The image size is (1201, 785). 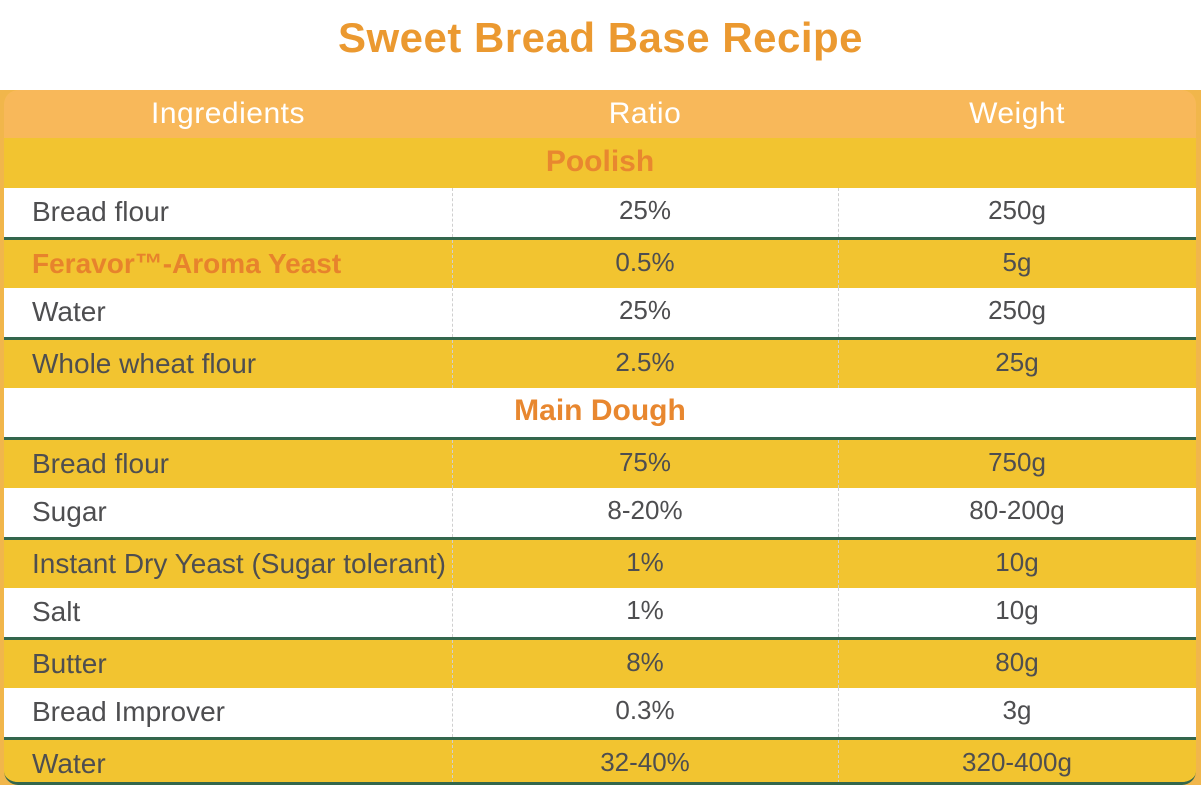 I want to click on table-row: Whole wheat flour 2.5% 25g, so click(x=600, y=363).